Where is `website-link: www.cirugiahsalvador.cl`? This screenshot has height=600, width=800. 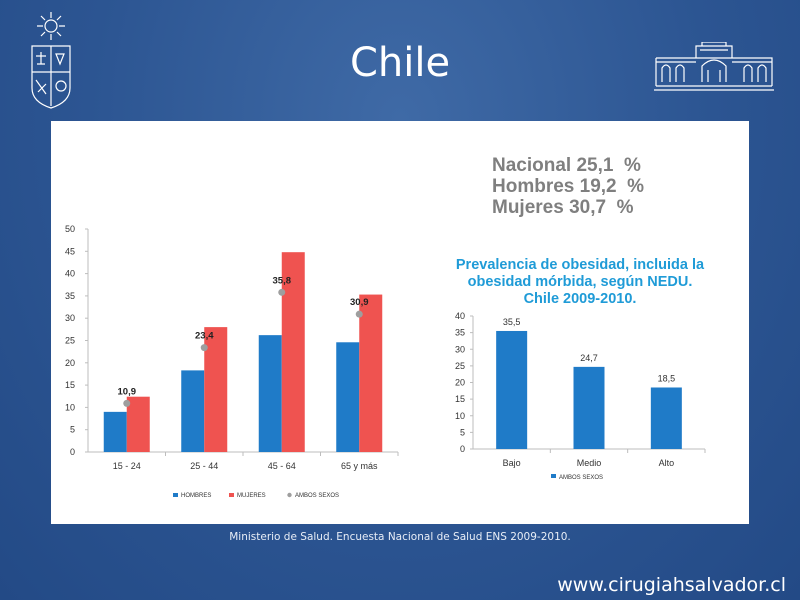 website-link: www.cirugiahsalvador.cl is located at coordinates (671, 585).